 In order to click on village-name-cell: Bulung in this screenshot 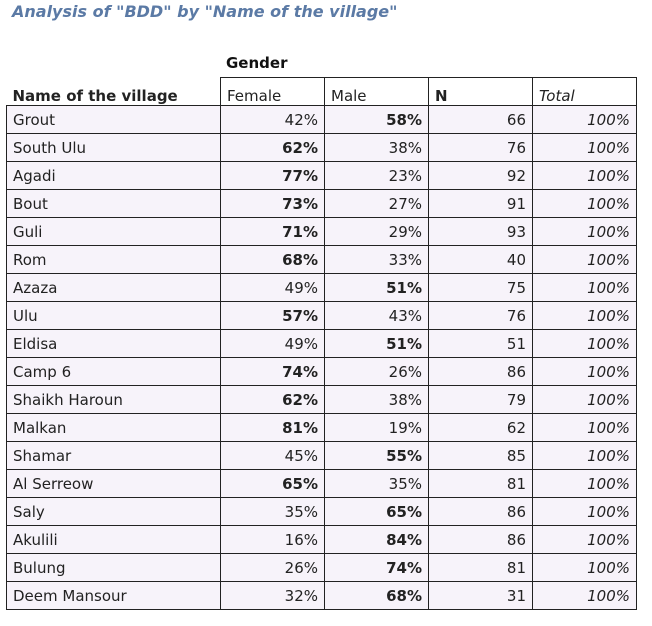, I will do `click(113, 567)`.